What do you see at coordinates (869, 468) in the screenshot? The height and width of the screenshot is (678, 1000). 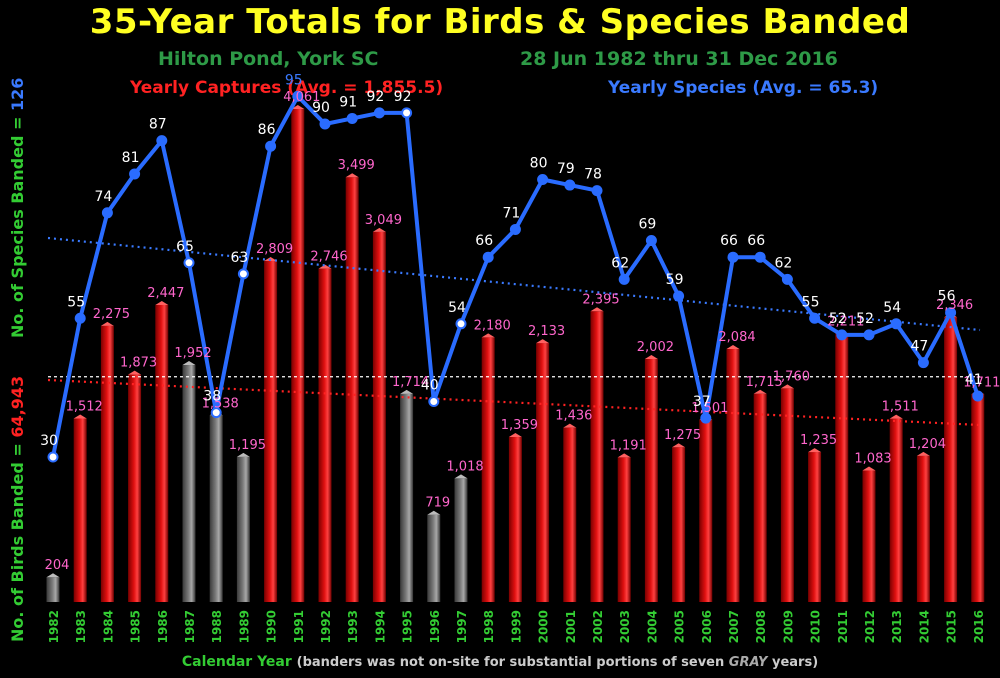 I see `bar-cap-2012` at bounding box center [869, 468].